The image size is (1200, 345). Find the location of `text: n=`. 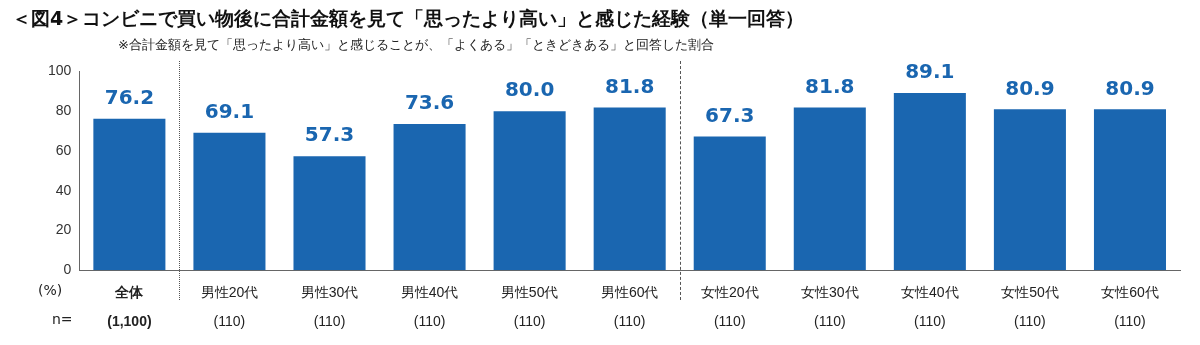

text: n= is located at coordinates (62, 319).